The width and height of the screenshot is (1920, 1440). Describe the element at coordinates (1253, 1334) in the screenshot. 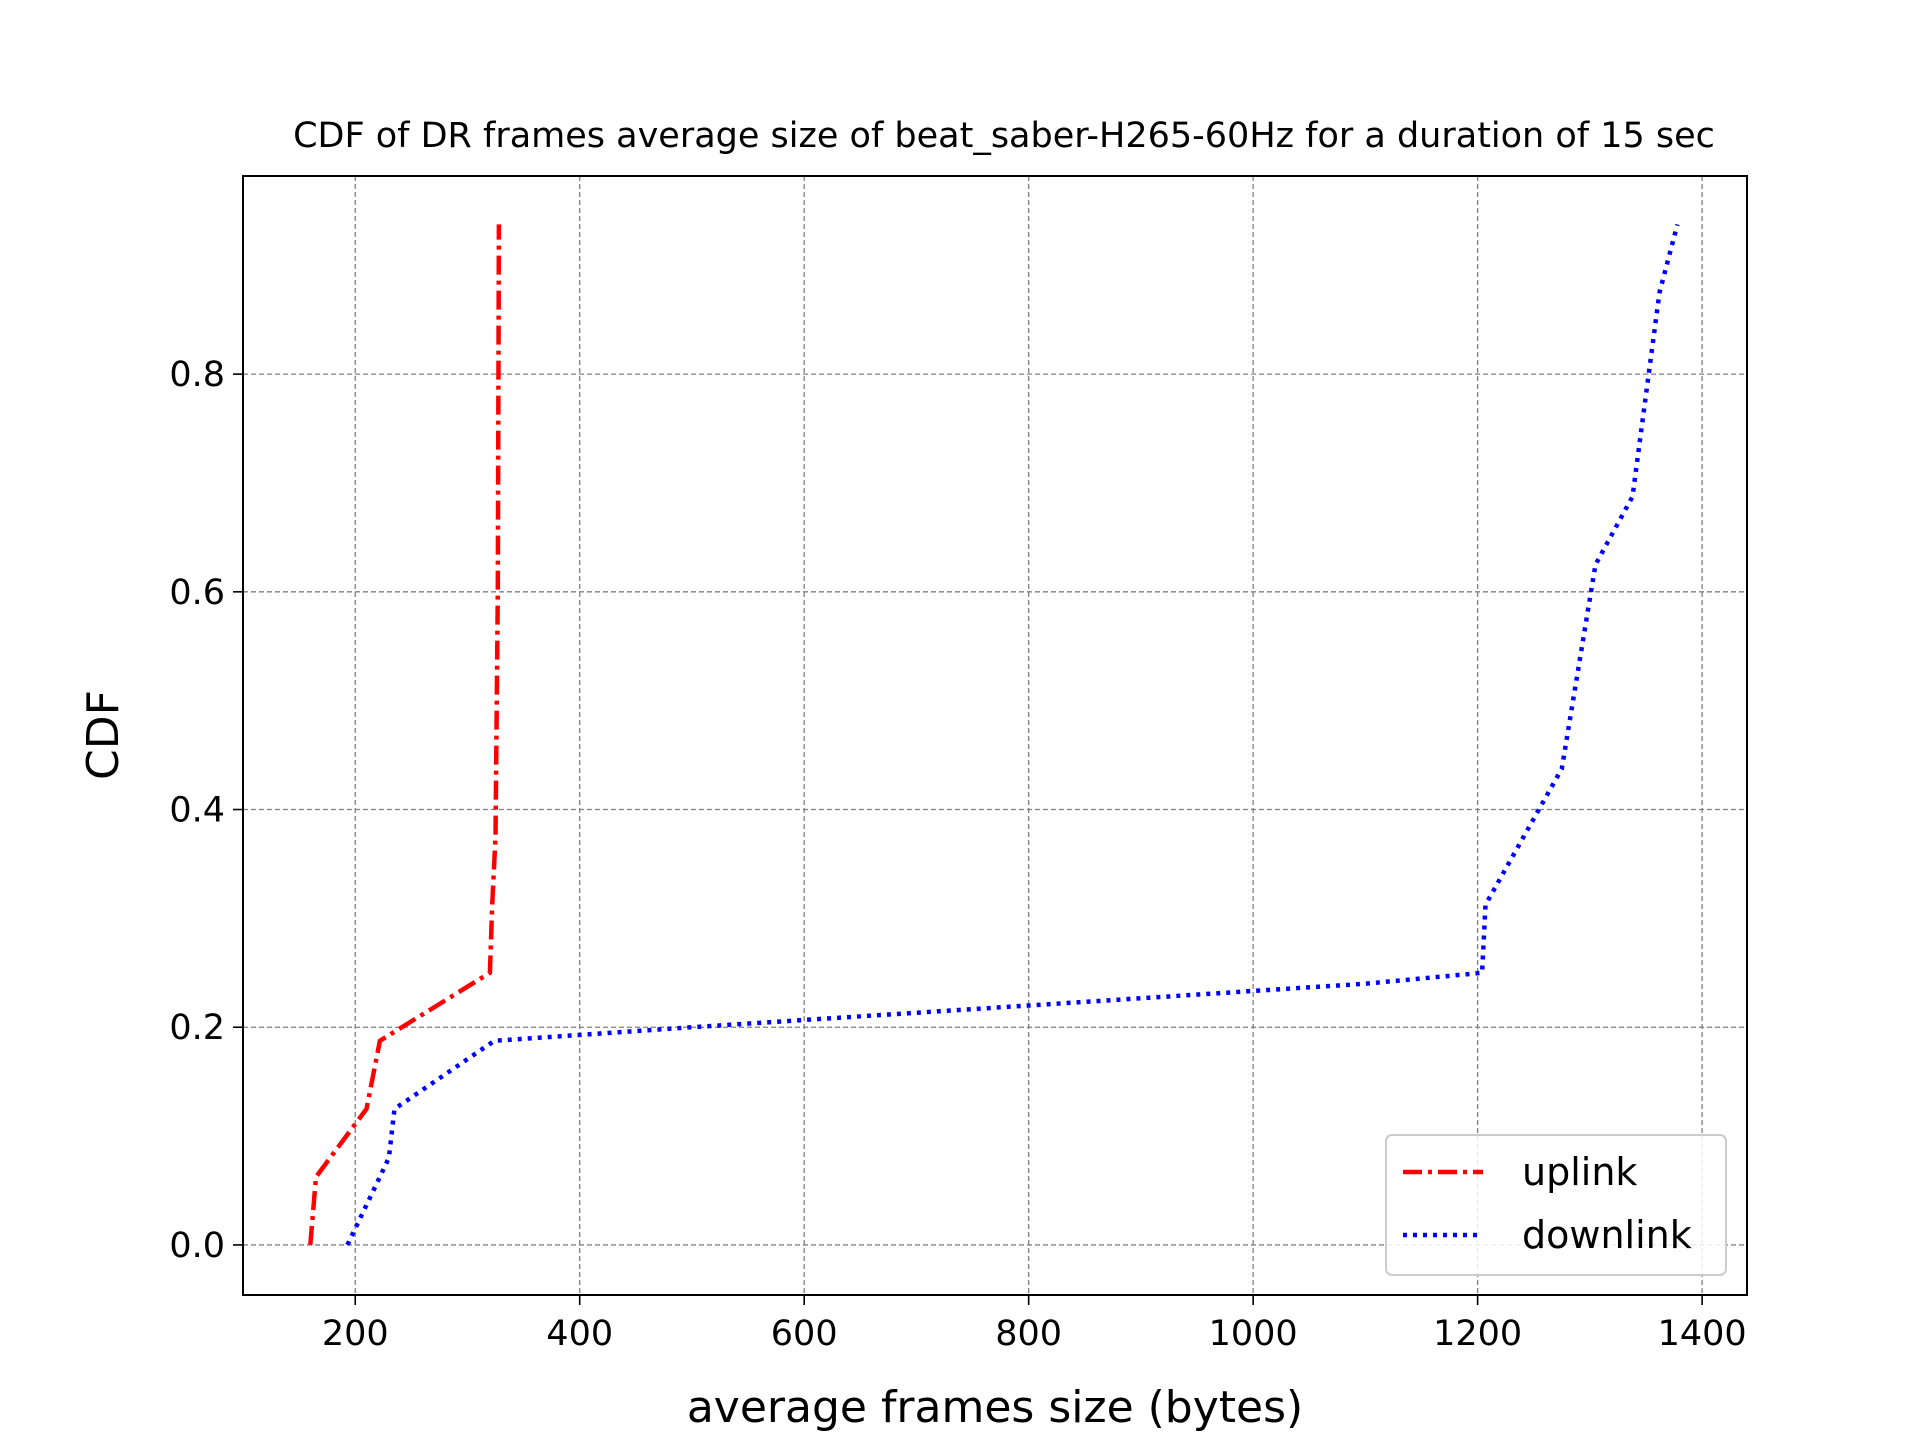

I see `x-tick-label: 1000` at that location.